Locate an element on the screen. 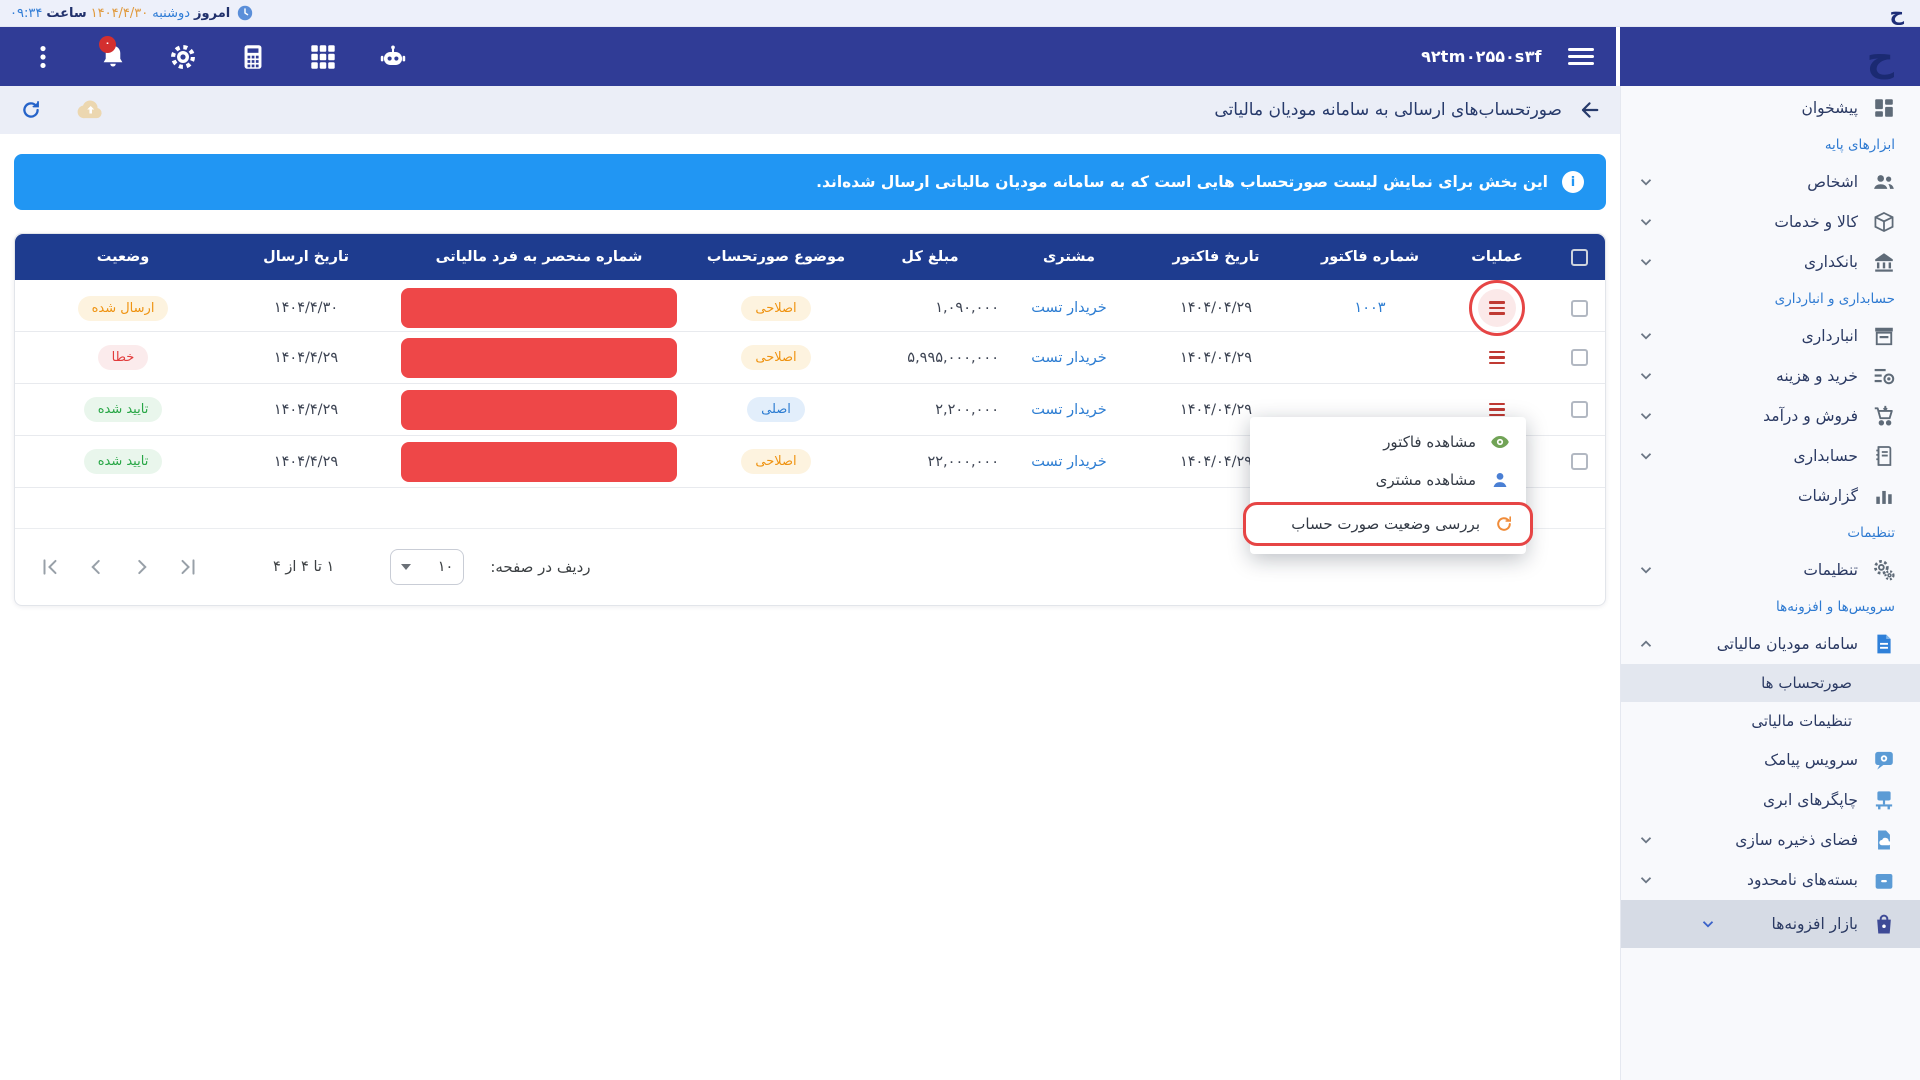 This screenshot has height=1080, width=1920. navbar-row: ح ۹۲tm۰۲۵۵۰s۳f ۰ is located at coordinates (960, 56).